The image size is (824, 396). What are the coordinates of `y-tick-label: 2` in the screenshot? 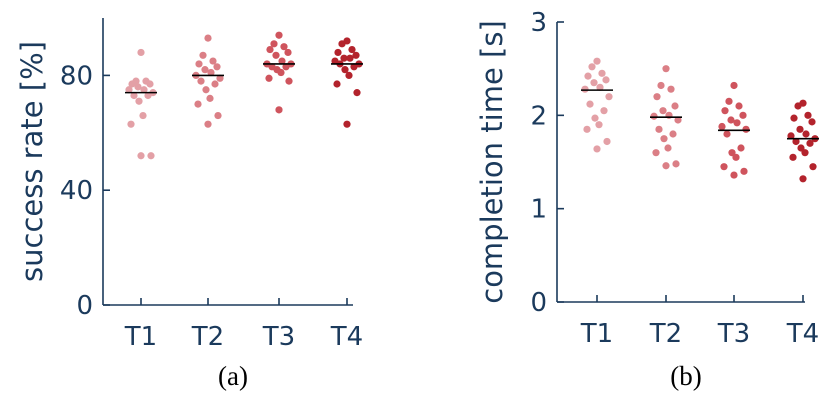 It's located at (538, 116).